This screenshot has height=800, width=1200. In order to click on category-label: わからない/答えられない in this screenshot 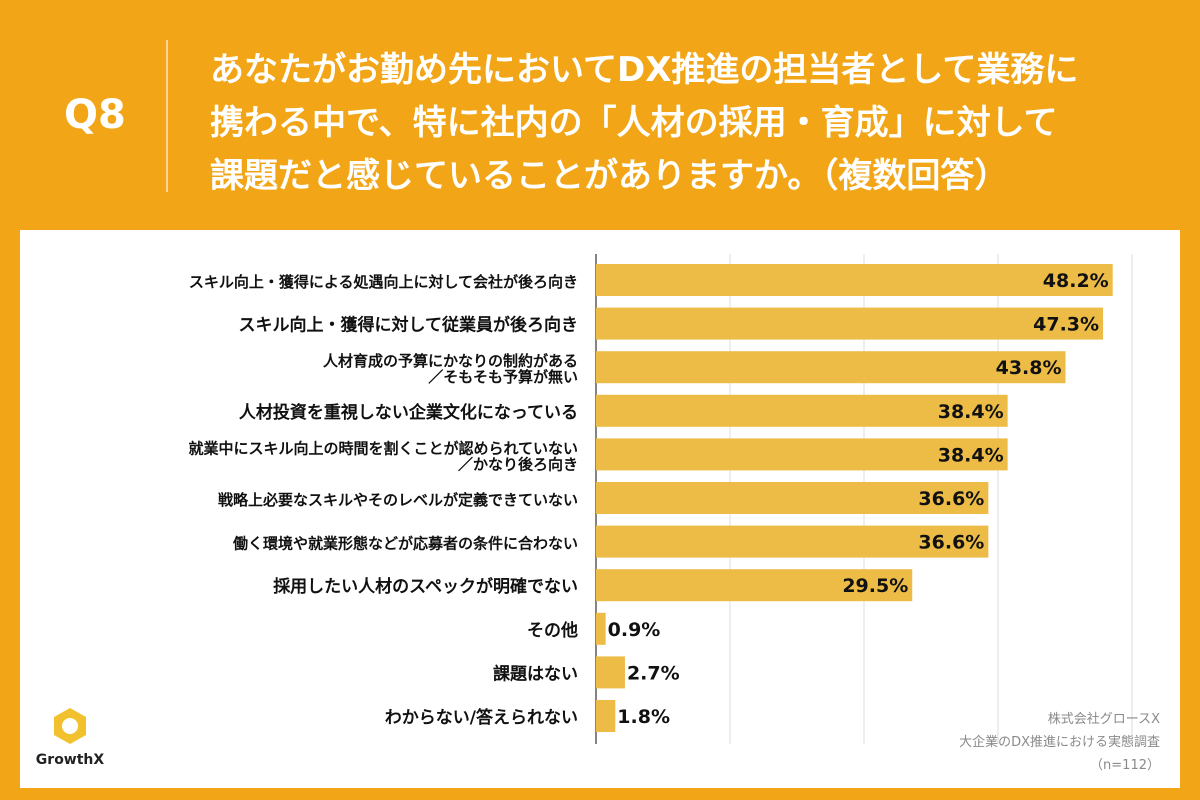, I will do `click(481, 717)`.